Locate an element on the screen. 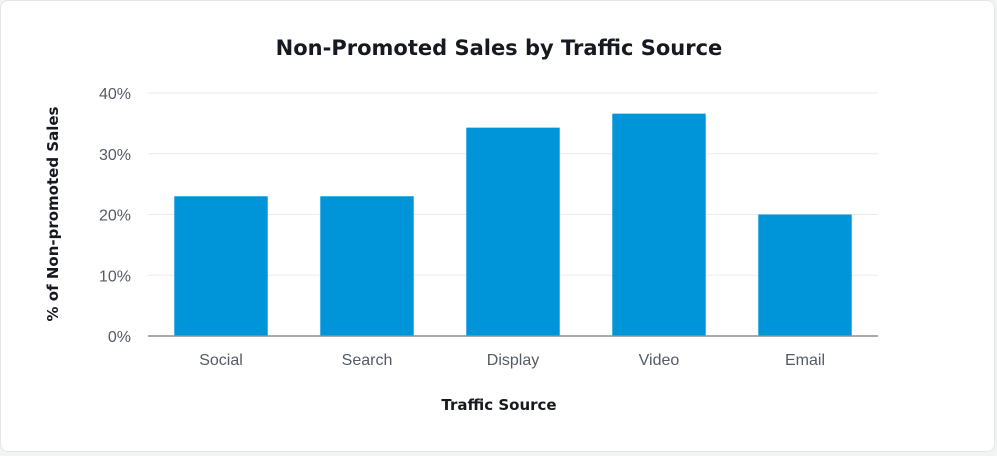 The image size is (997, 456). x-tick-label: Social is located at coordinates (221, 360).